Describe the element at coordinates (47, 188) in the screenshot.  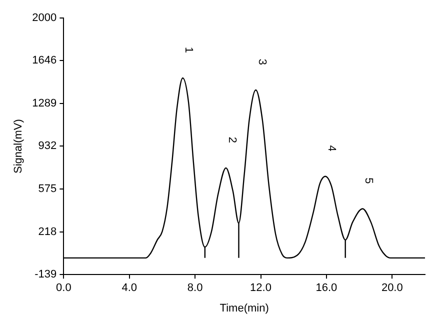
I see `y-tick-label: 575` at that location.